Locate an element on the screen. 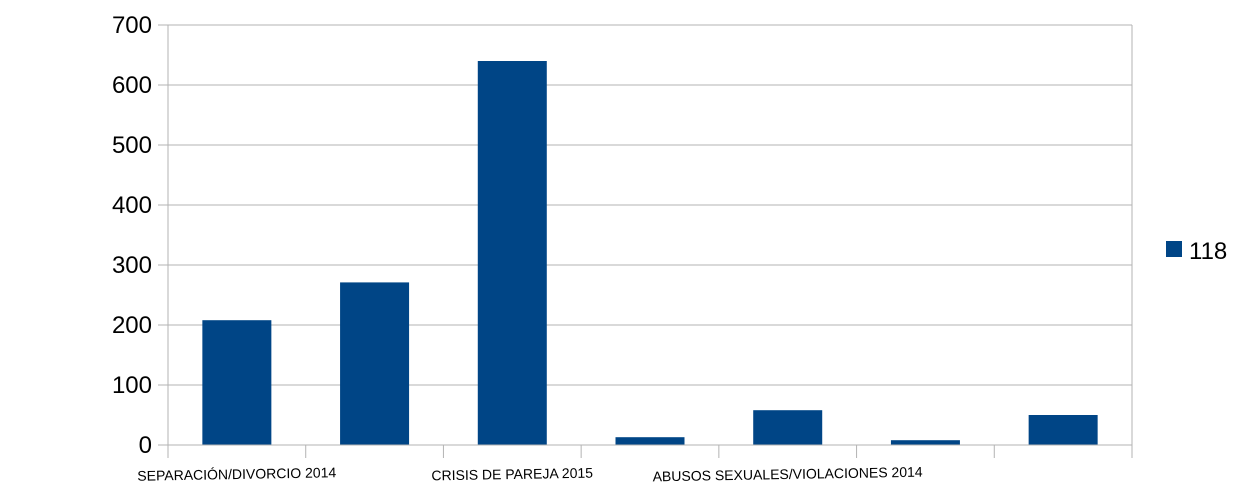 Image resolution: width=1236 pixels, height=484 pixels. y-axis-ticks: 0 100 200 300 400 500 600 700 is located at coordinates (132, 235).